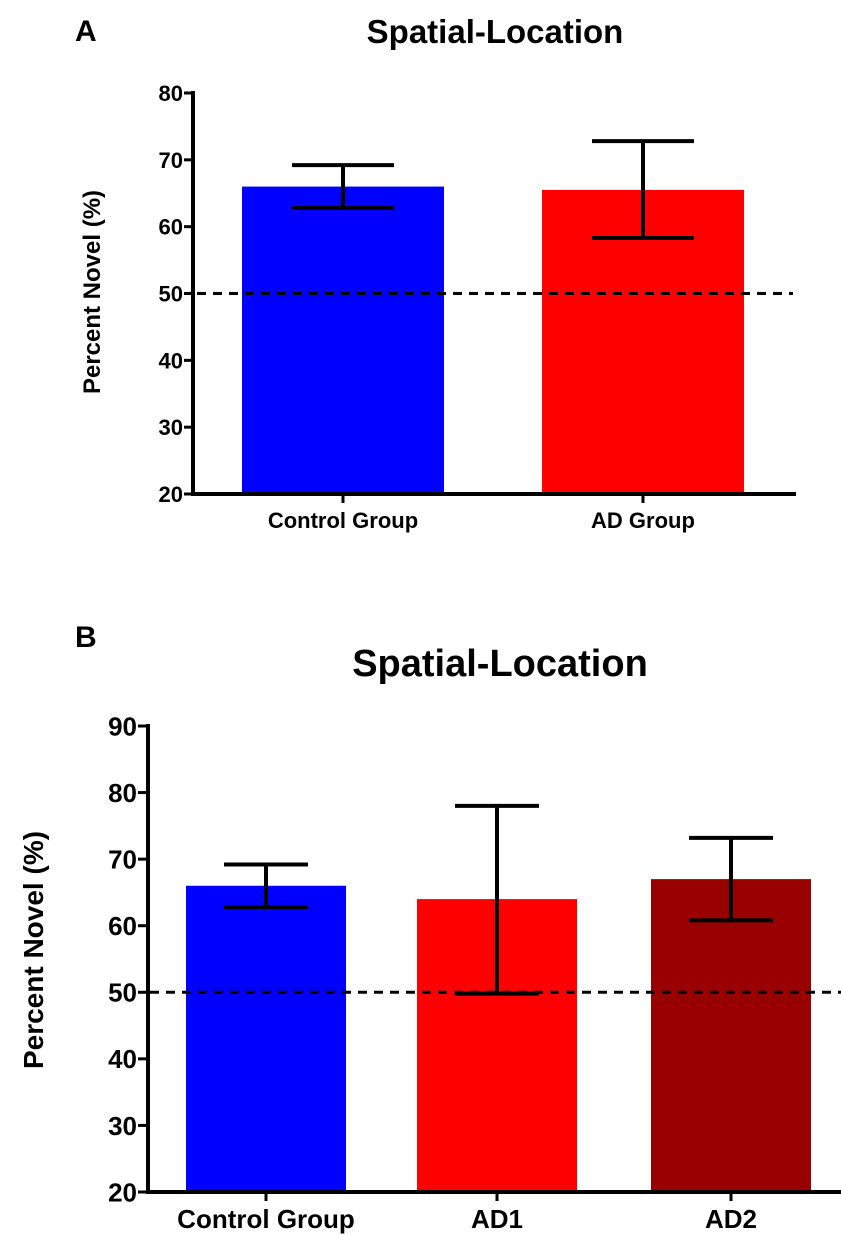 This screenshot has width=841, height=1235. Describe the element at coordinates (643, 520) in the screenshot. I see `x-tick-label: AD Group` at that location.